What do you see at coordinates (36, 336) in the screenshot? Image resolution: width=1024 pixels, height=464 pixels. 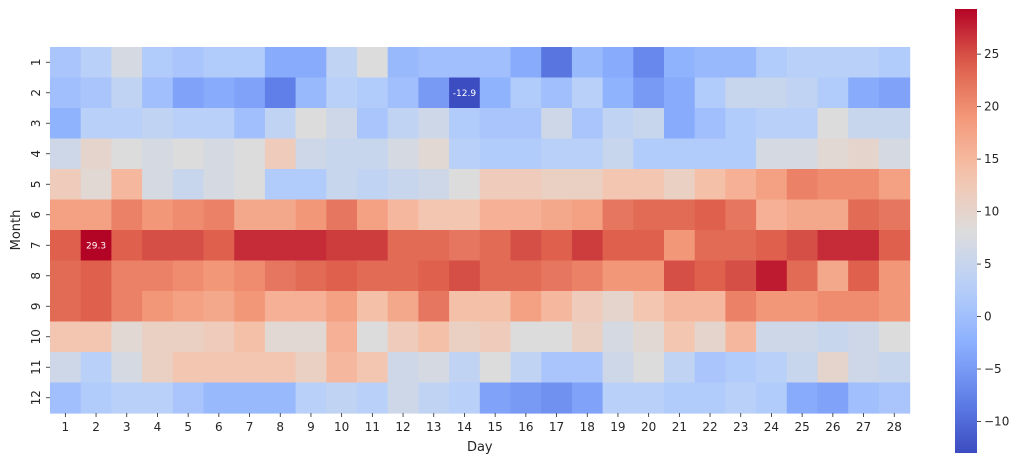 I see `y-tick-label: 10` at bounding box center [36, 336].